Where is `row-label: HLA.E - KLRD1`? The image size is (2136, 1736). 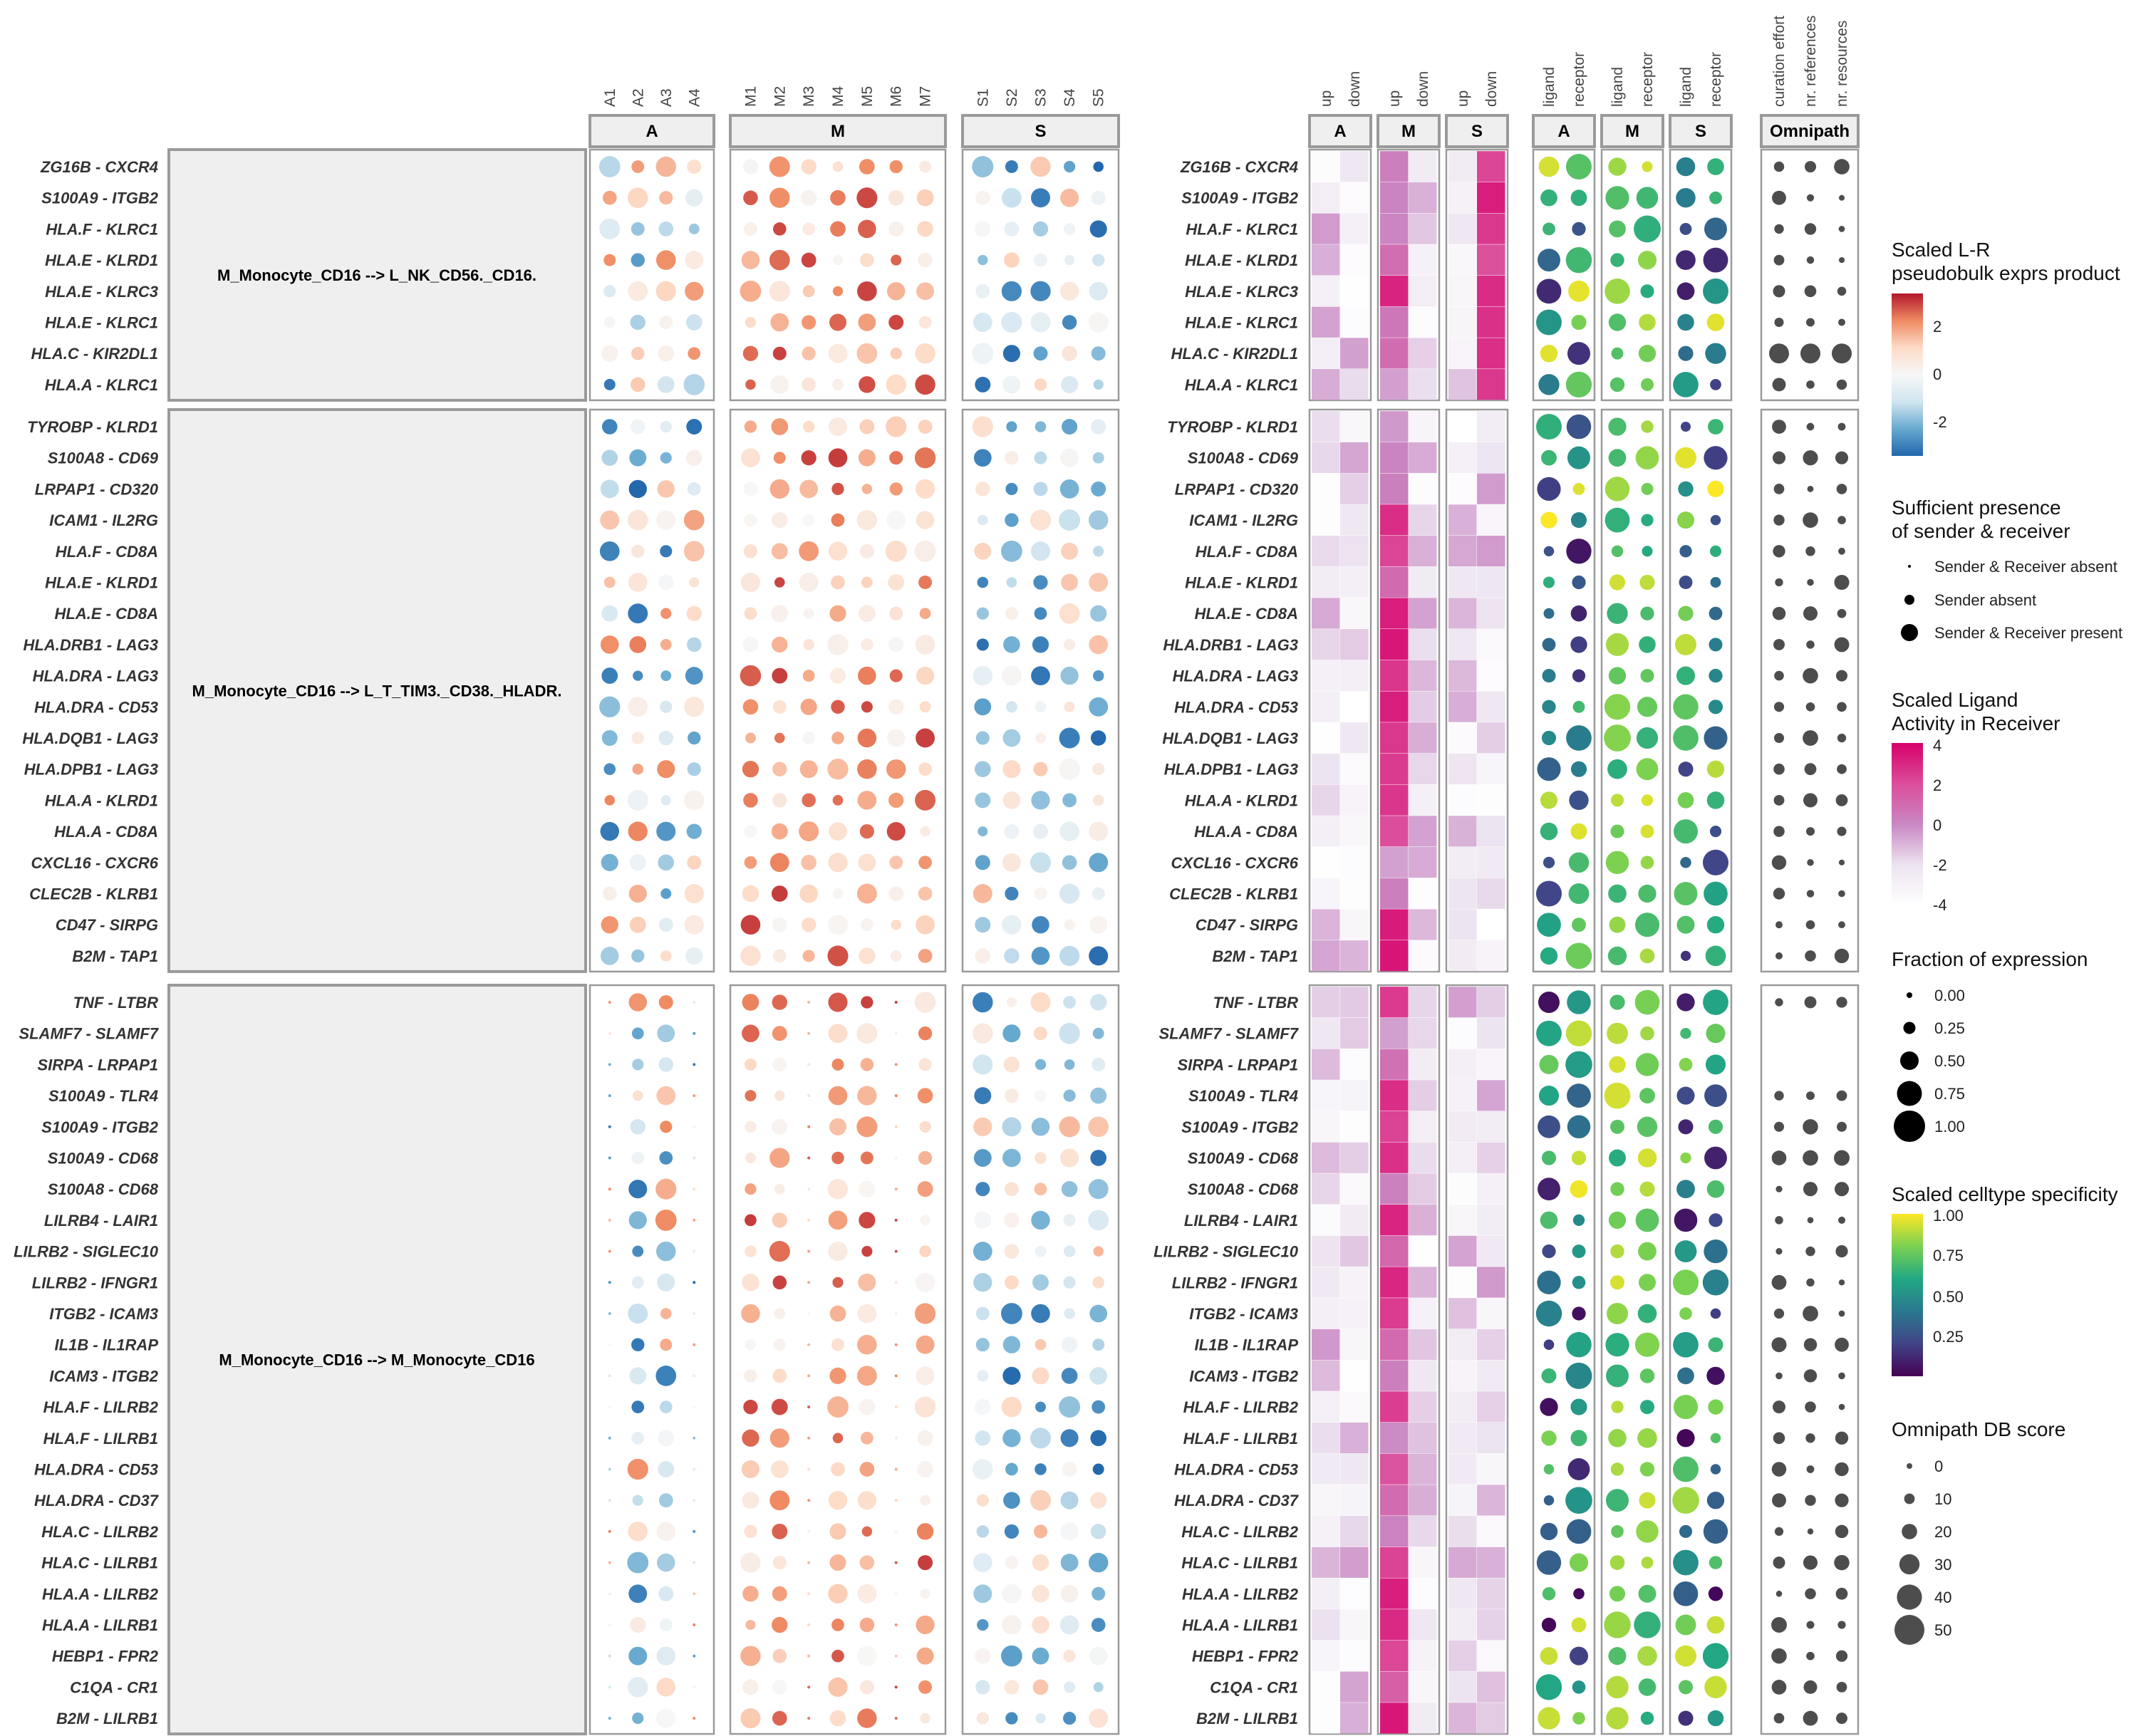 row-label: HLA.E - KLRD1 is located at coordinates (101, 583).